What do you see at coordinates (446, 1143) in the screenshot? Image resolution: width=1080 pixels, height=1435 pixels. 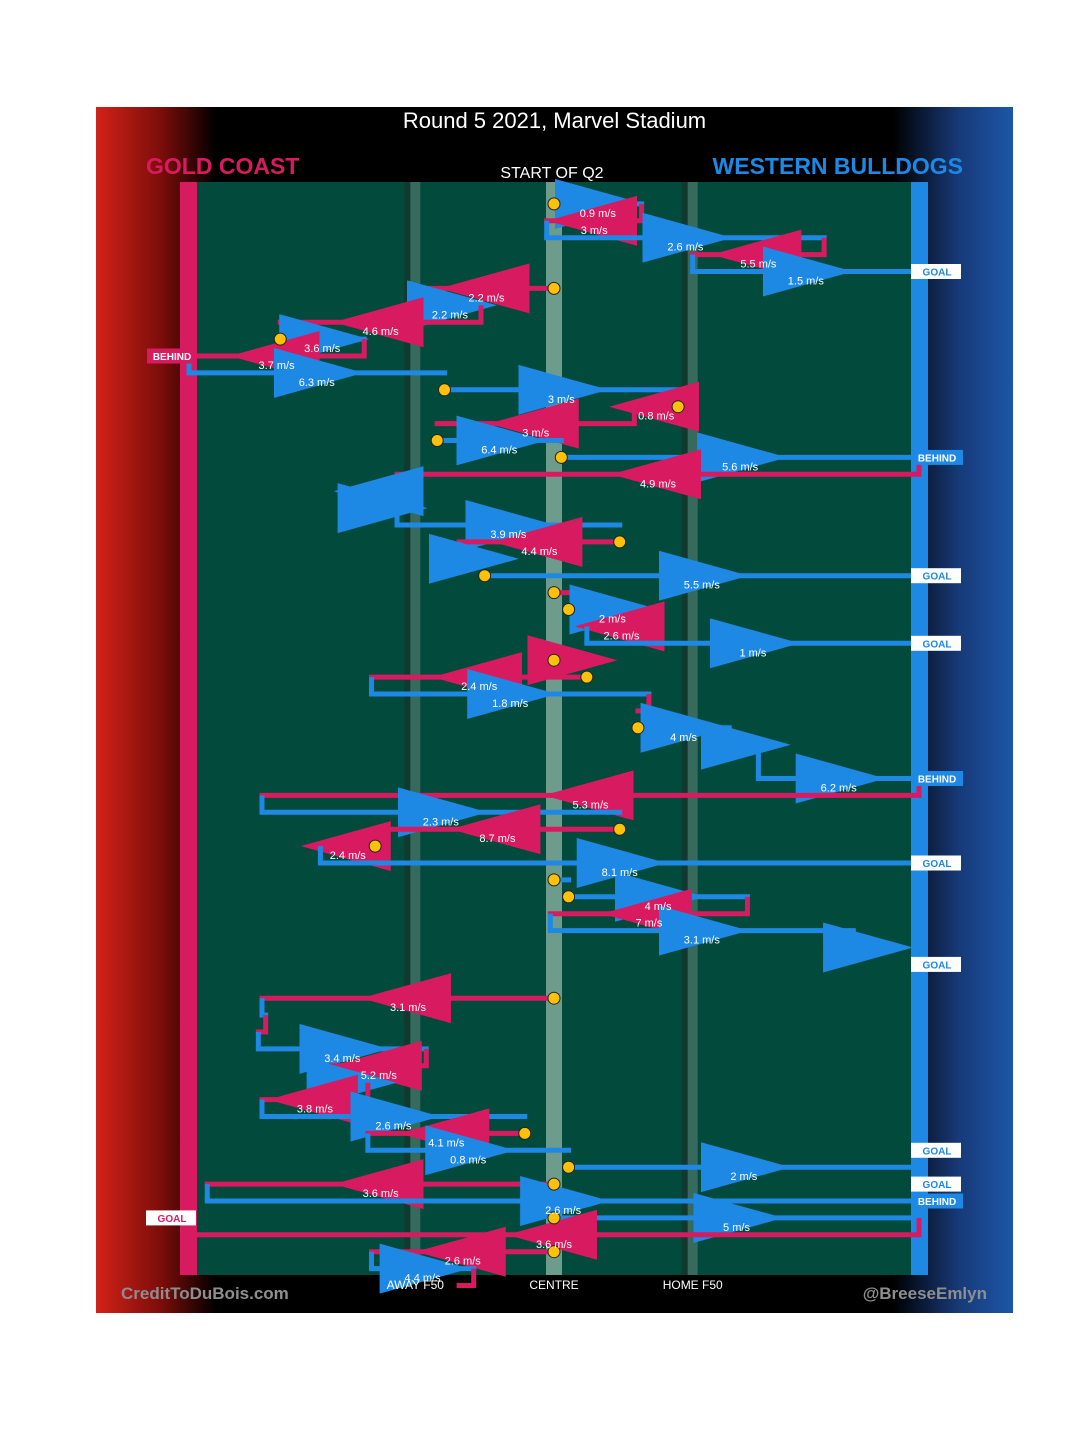 I see `speed-label: 4.1 m/s` at bounding box center [446, 1143].